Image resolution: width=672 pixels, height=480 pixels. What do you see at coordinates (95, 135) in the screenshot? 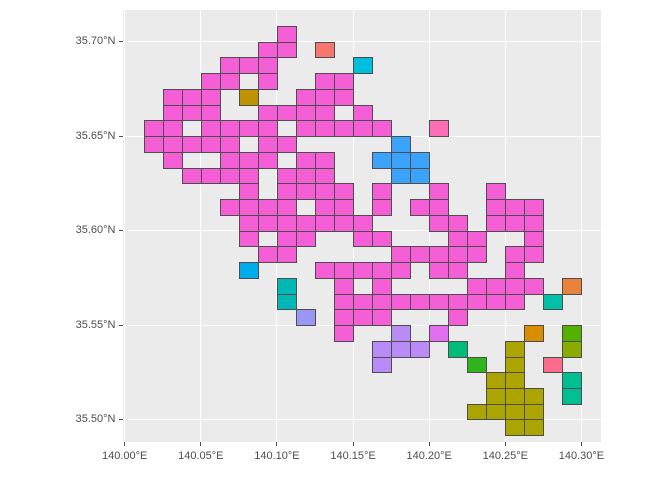
I see `y-tick-label: 35.65°N` at bounding box center [95, 135].